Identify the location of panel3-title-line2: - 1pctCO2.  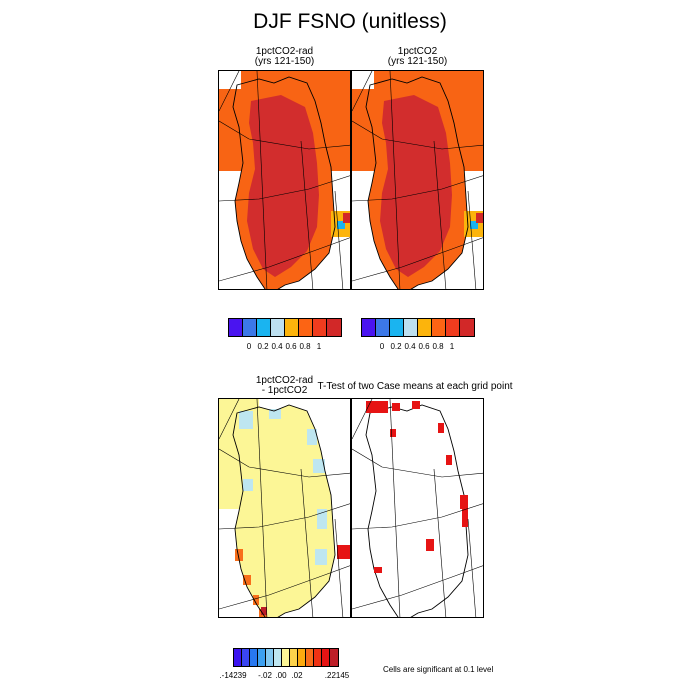
(284, 390).